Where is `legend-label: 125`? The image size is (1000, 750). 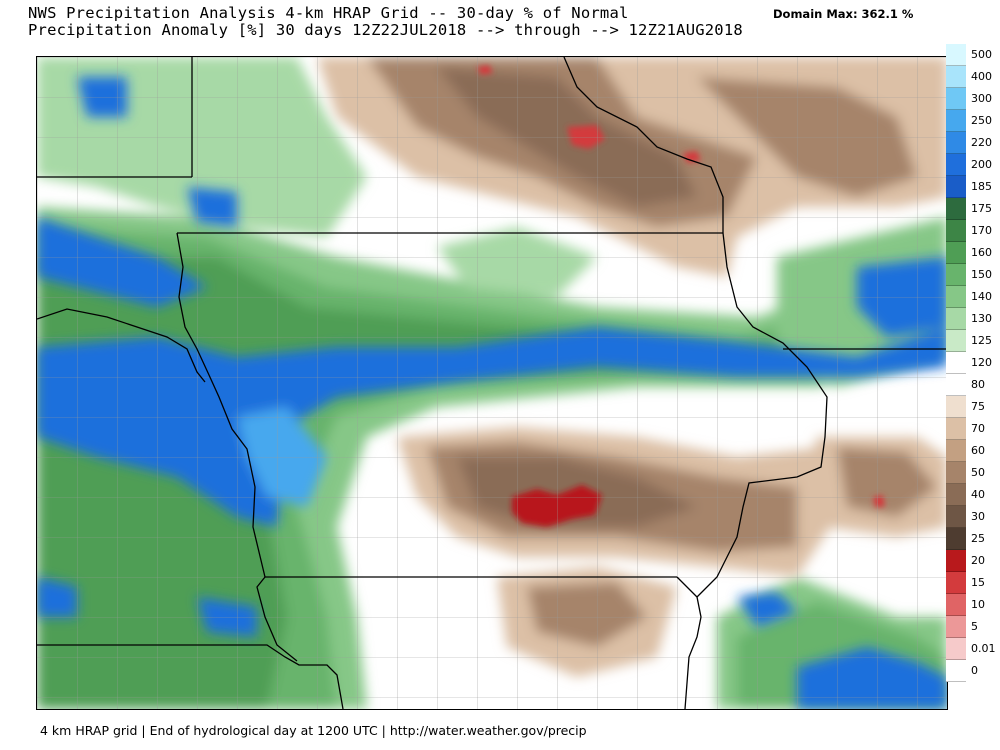
legend-label: 125 is located at coordinates (981, 340).